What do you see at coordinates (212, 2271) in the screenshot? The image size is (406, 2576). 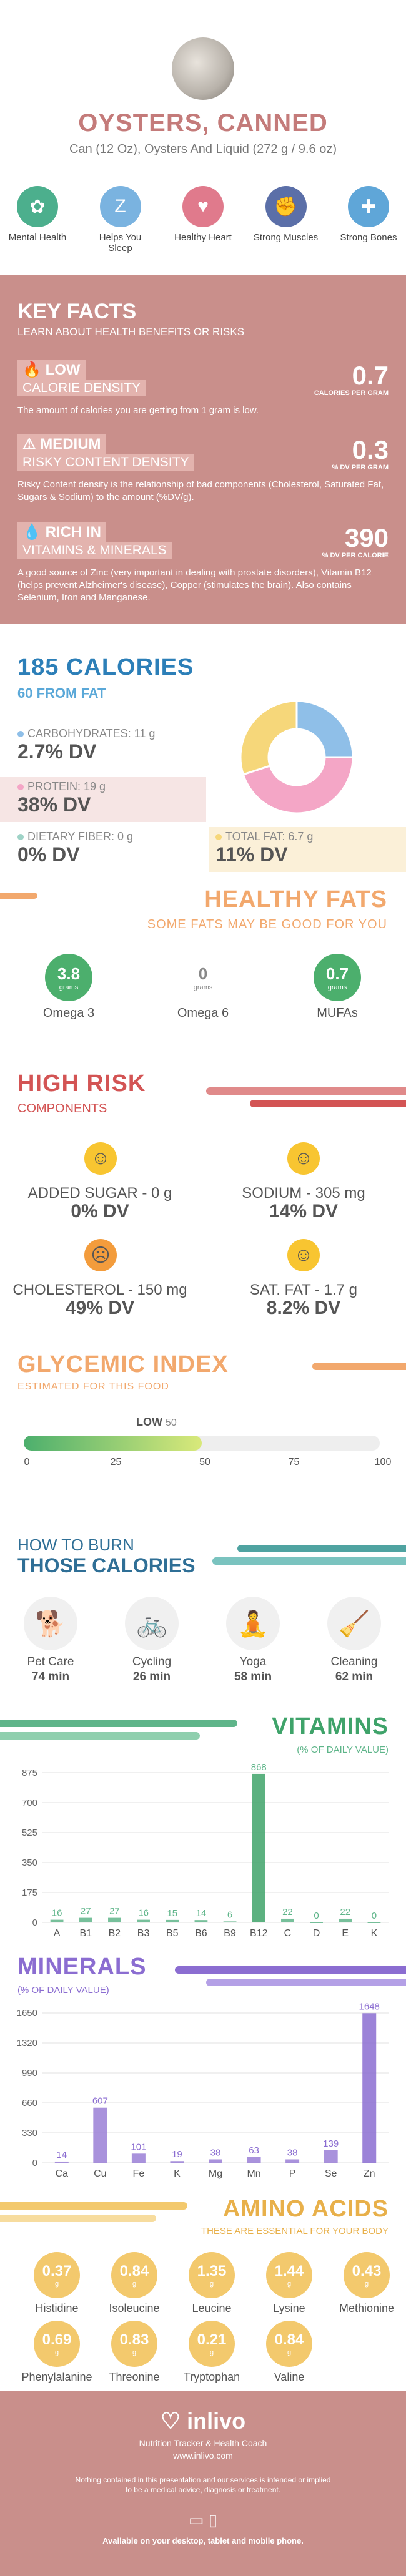 I see `amino-value: 1.35` at bounding box center [212, 2271].